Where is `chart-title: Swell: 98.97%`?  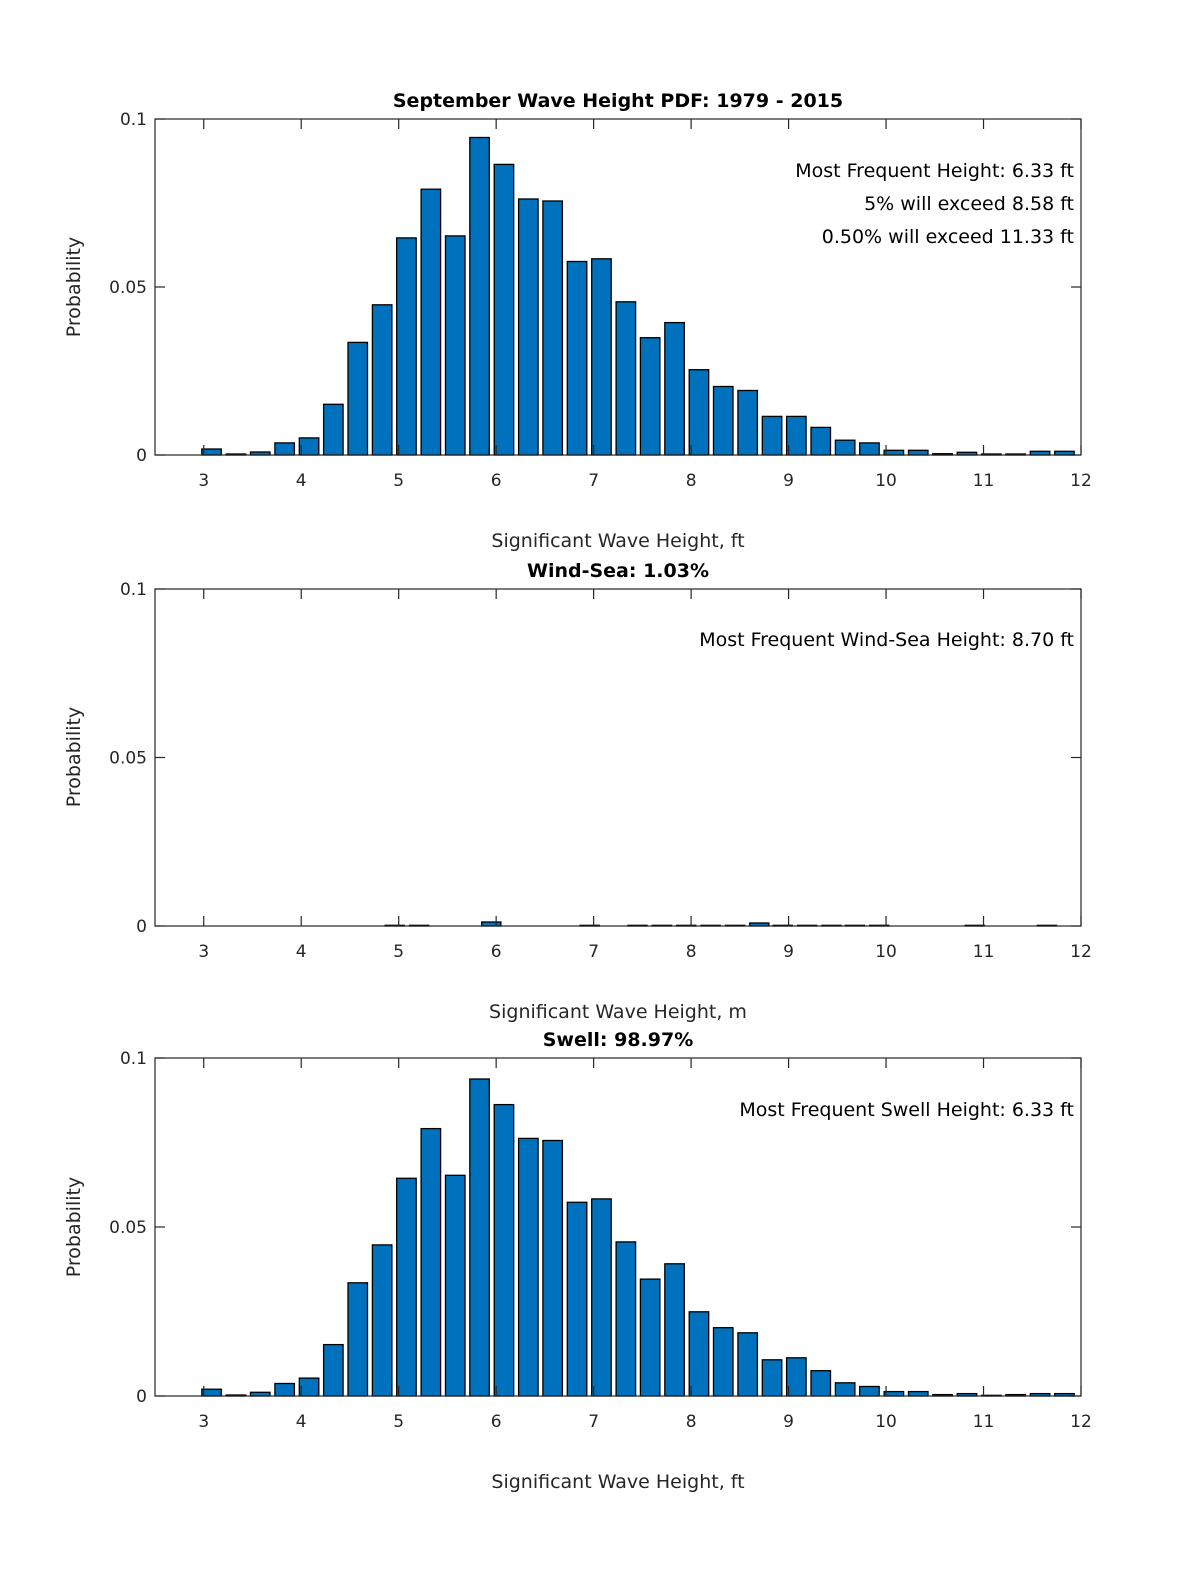 chart-title: Swell: 98.97% is located at coordinates (618, 1040).